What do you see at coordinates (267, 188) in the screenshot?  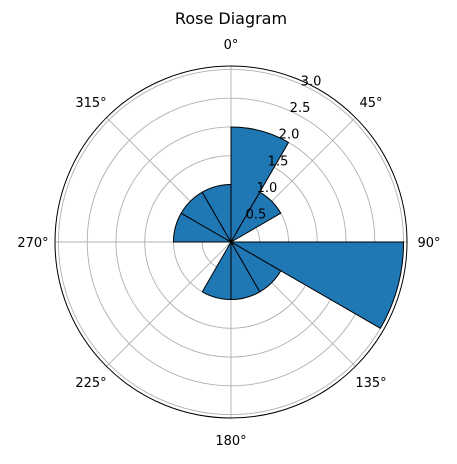 I see `r-tick-label-1.0: 1.0` at bounding box center [267, 188].